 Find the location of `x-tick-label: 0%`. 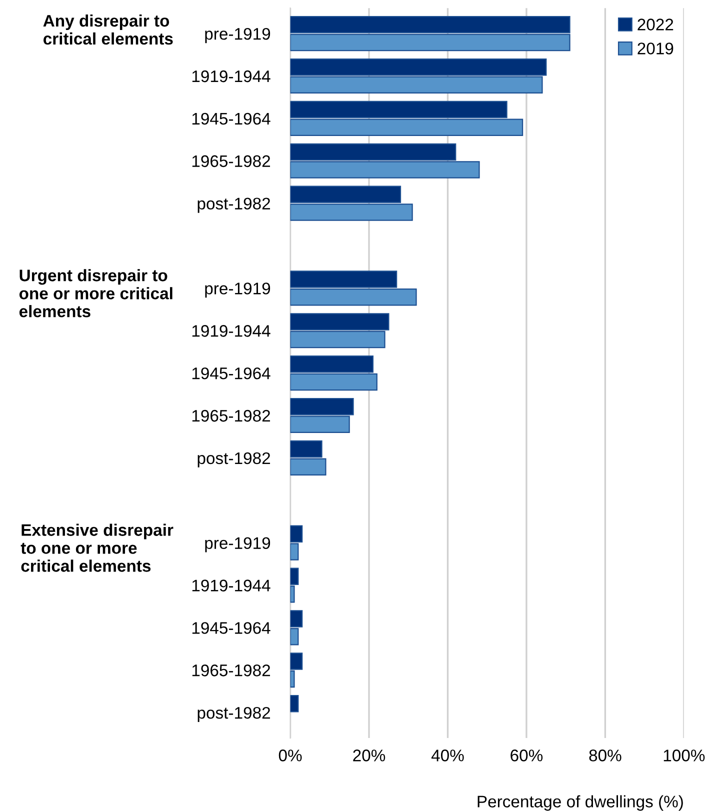

x-tick-label: 0% is located at coordinates (290, 756).